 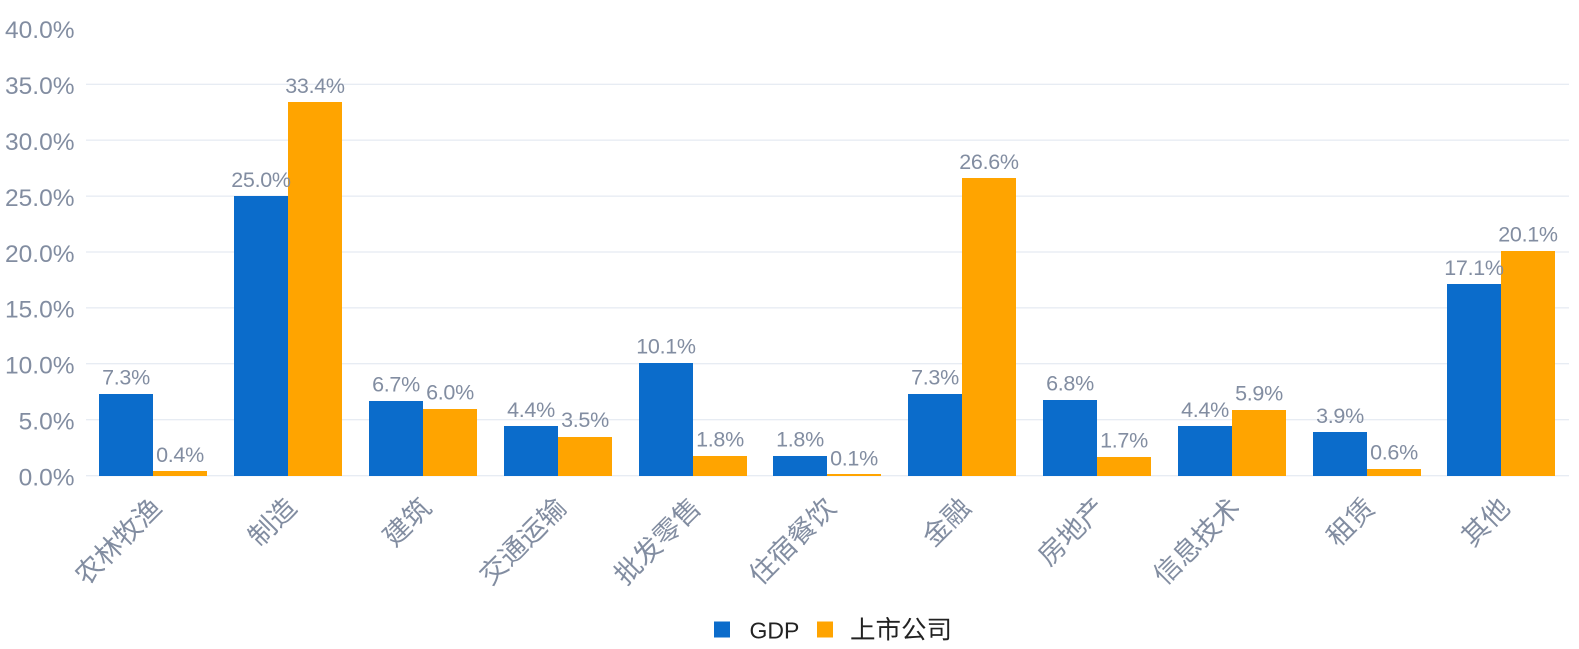 What do you see at coordinates (666, 346) in the screenshot?
I see `svg-text: 10.1%` at bounding box center [666, 346].